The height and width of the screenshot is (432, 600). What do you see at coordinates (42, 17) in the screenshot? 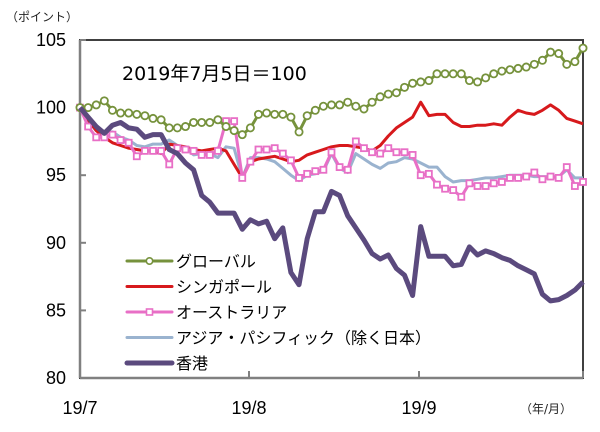
I see `y-axis-unit-label: （ポイント）` at bounding box center [42, 17].